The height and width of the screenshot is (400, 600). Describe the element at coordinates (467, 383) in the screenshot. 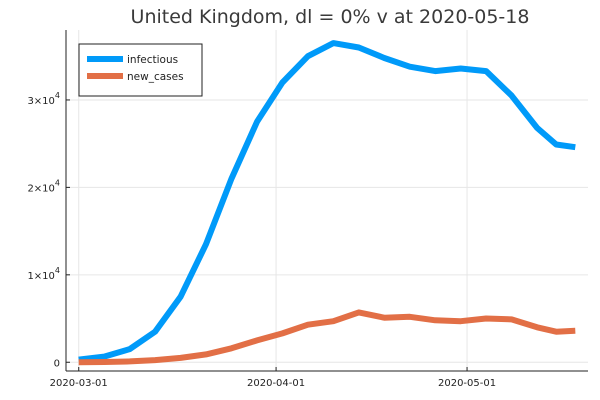

I see `x-tick-label: 2020-05-01` at that location.